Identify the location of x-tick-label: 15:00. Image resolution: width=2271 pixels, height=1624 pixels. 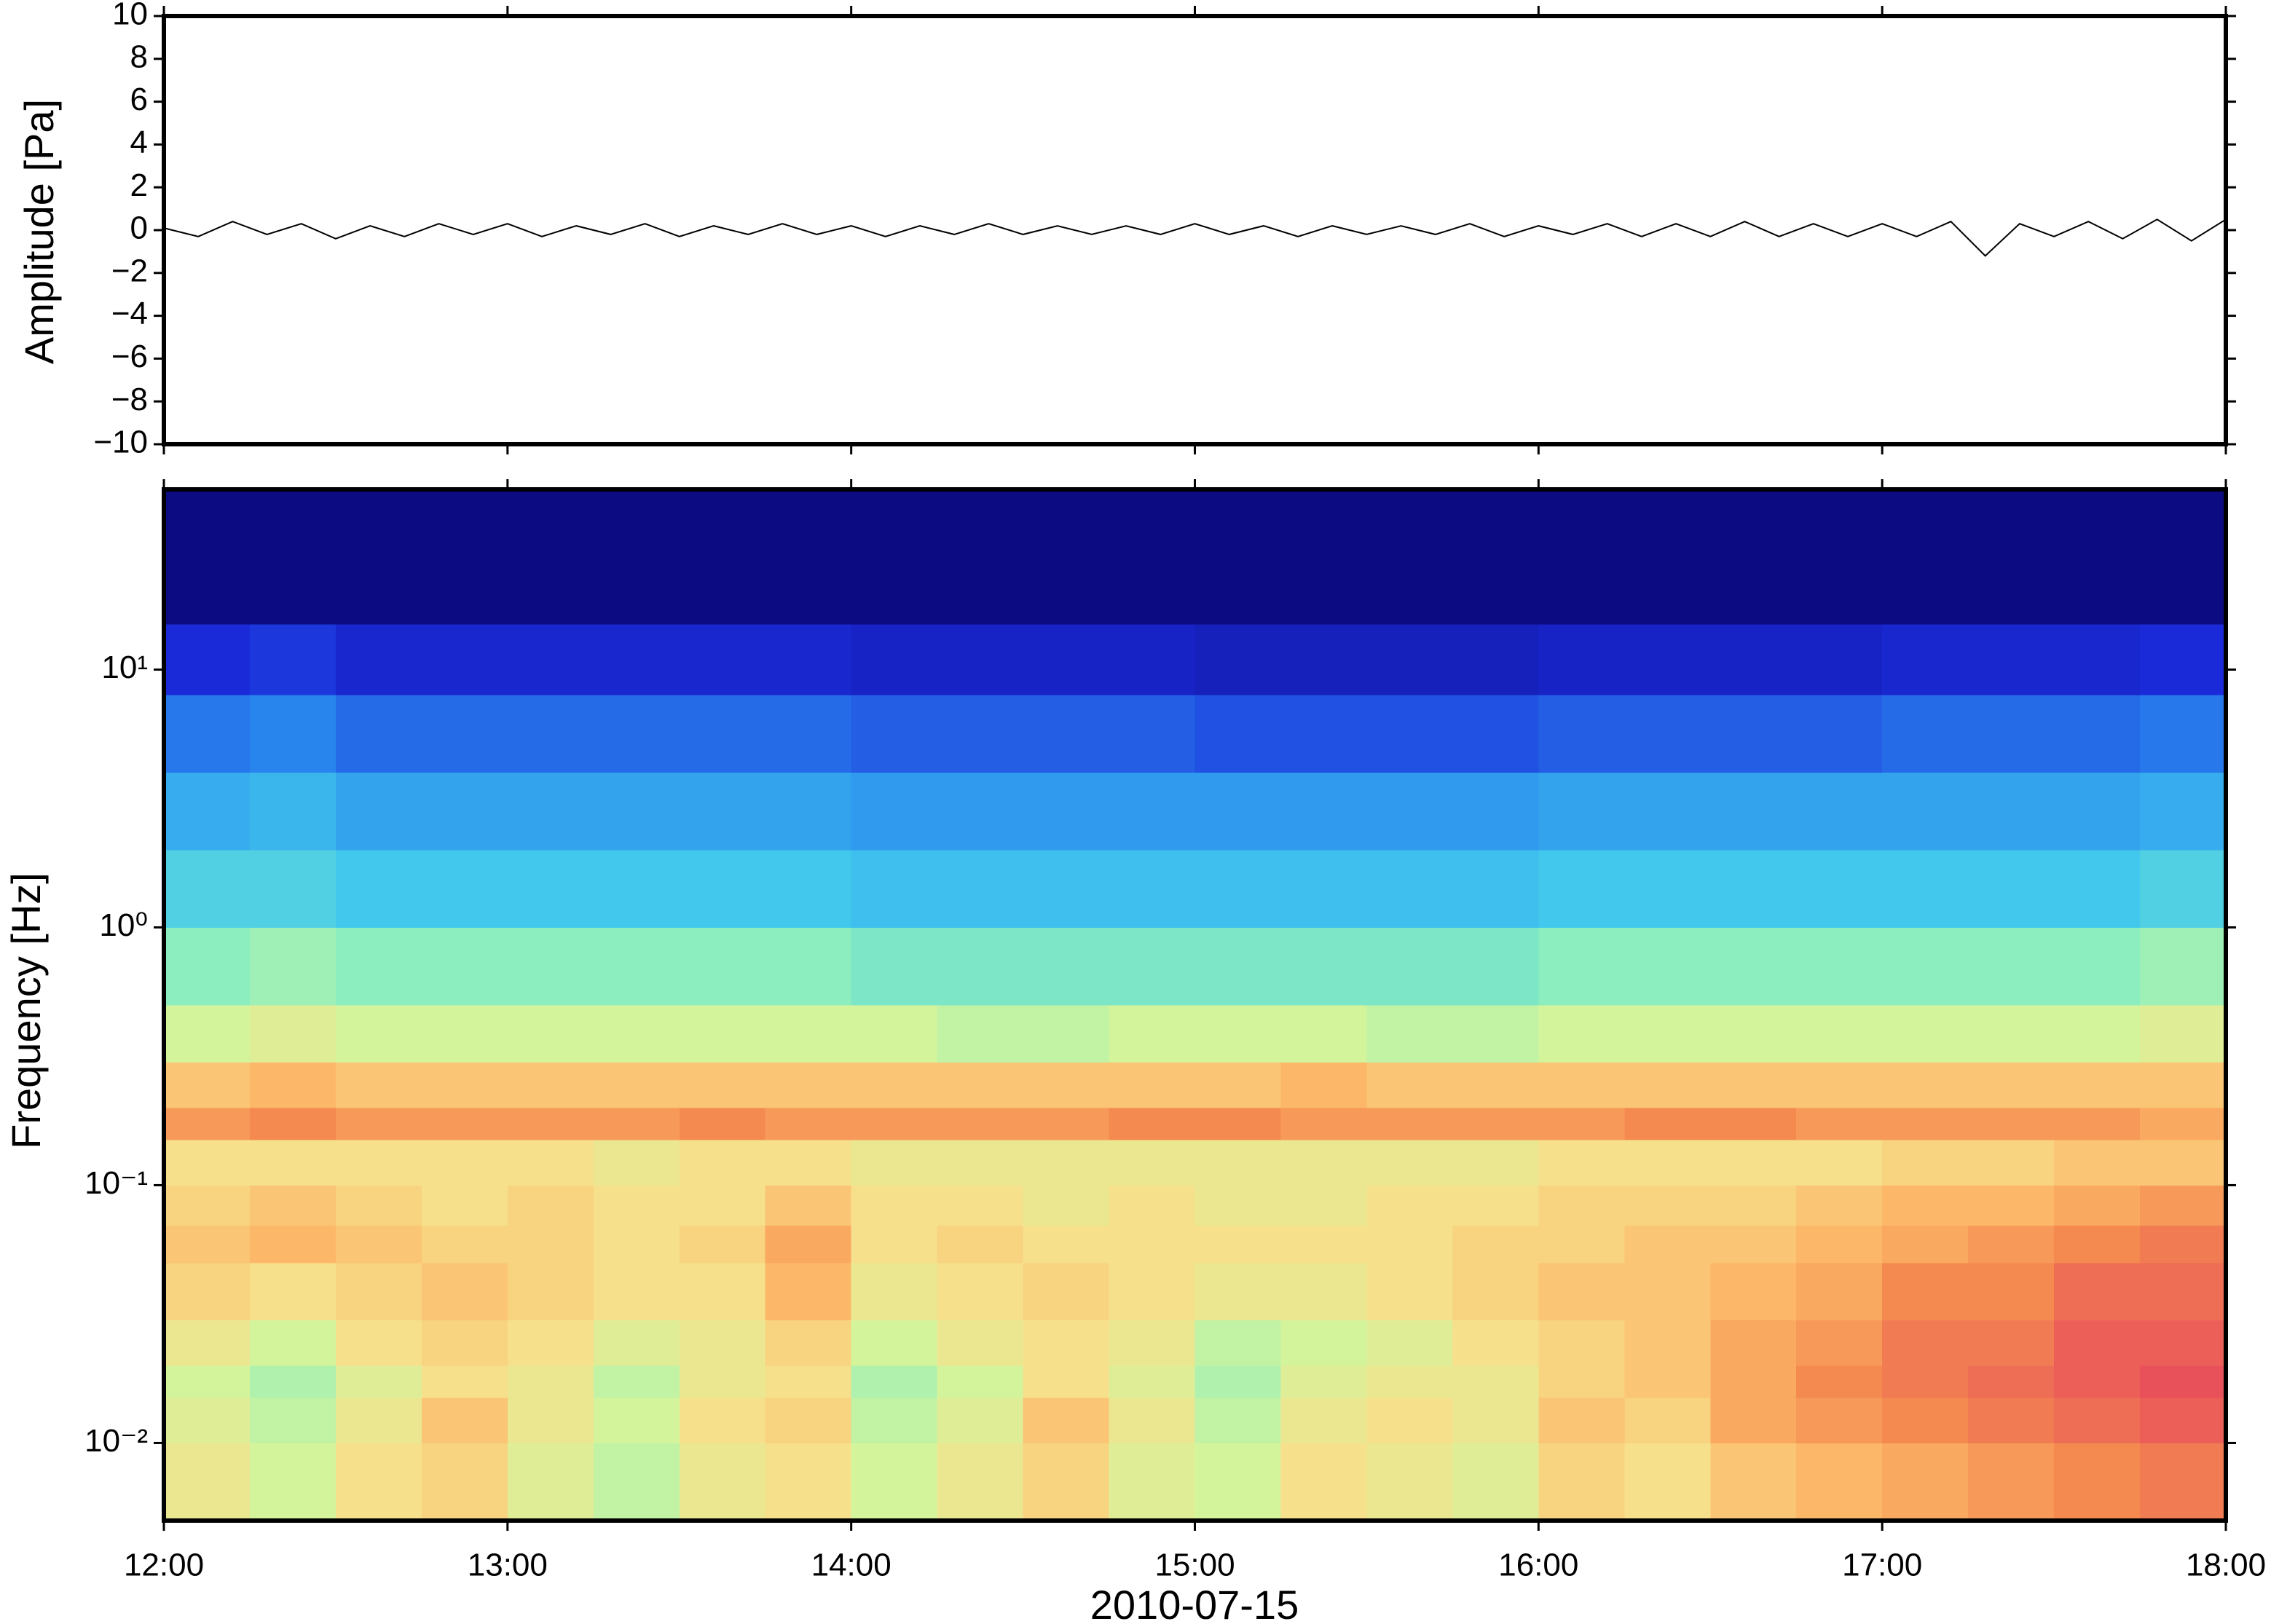
(1194, 1565).